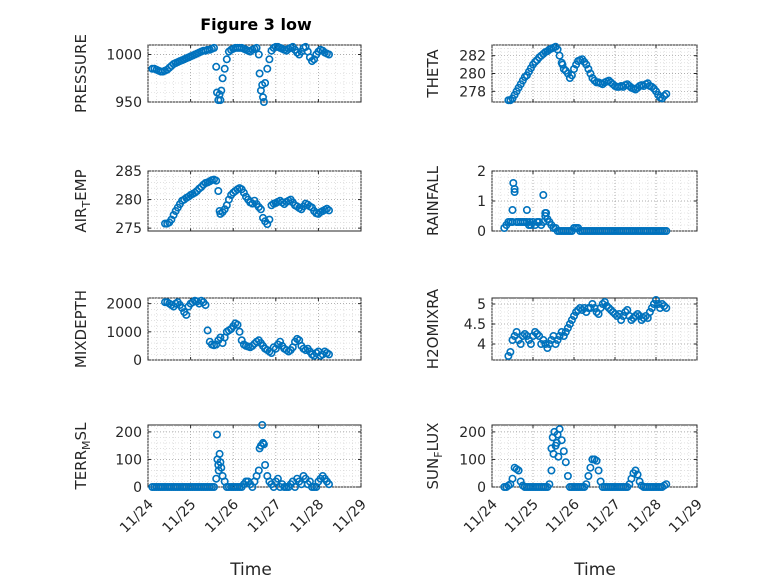  I want to click on plot-1-ytick-label: 950, so click(128, 103).